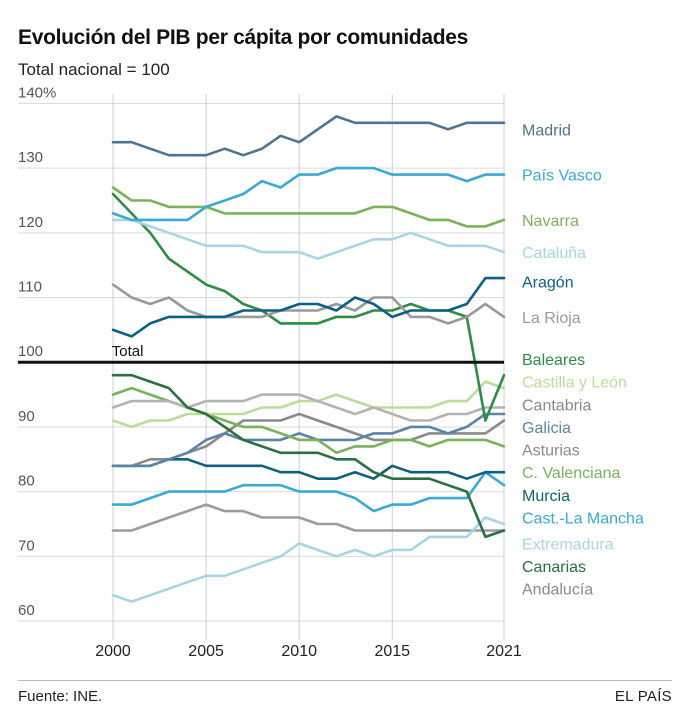 This screenshot has height=725, width=690. Describe the element at coordinates (392, 651) in the screenshot. I see `x-tick-label: 2015` at that location.